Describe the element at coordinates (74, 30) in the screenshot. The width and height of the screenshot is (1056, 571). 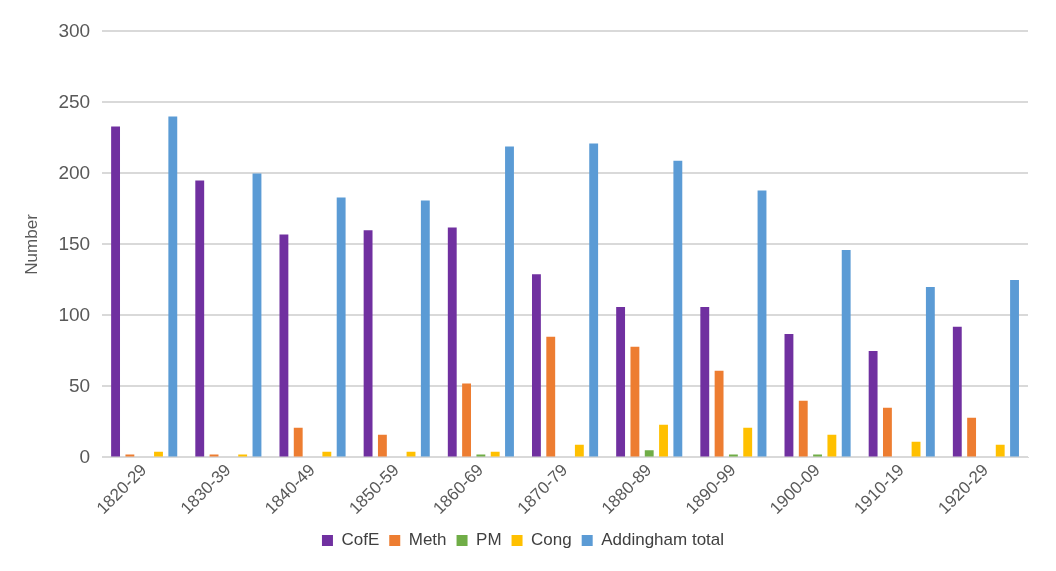
I see `y-tick-label: 300` at that location.